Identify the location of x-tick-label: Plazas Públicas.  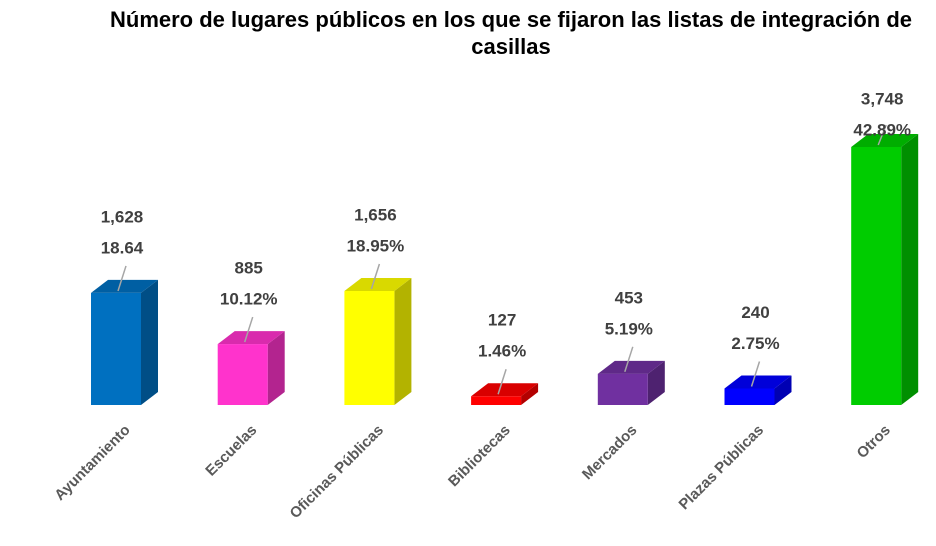
(722, 468).